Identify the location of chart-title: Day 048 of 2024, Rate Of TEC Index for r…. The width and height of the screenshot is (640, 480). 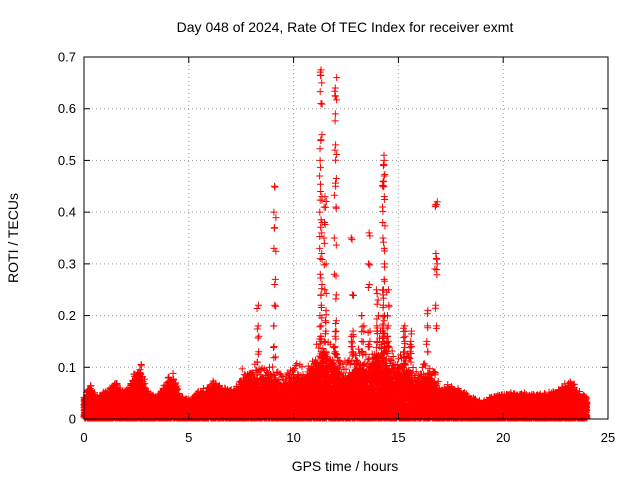
(345, 27).